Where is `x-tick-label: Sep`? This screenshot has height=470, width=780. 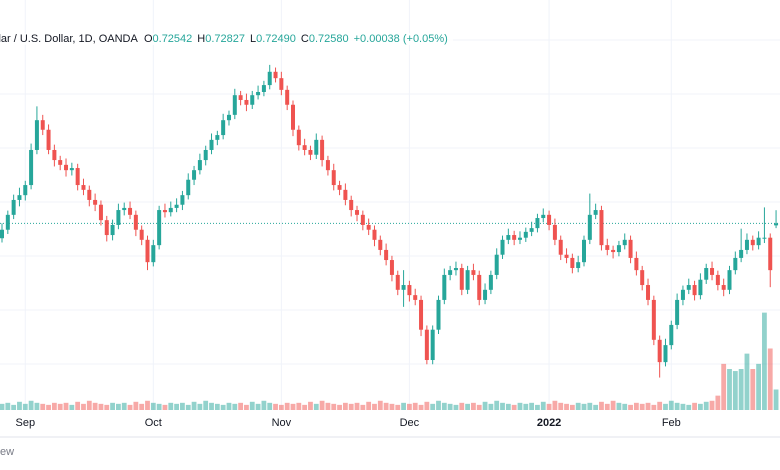 x-tick-label: Sep is located at coordinates (25, 423).